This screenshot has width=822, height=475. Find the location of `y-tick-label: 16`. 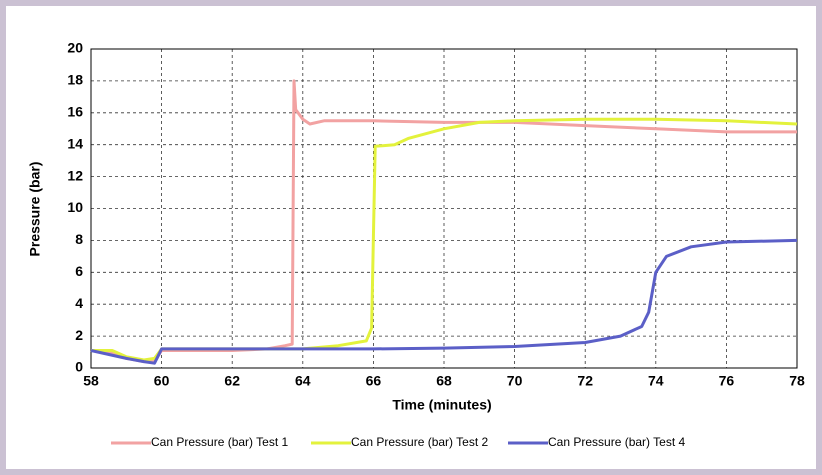

y-tick-label: 16 is located at coordinates (75, 112).